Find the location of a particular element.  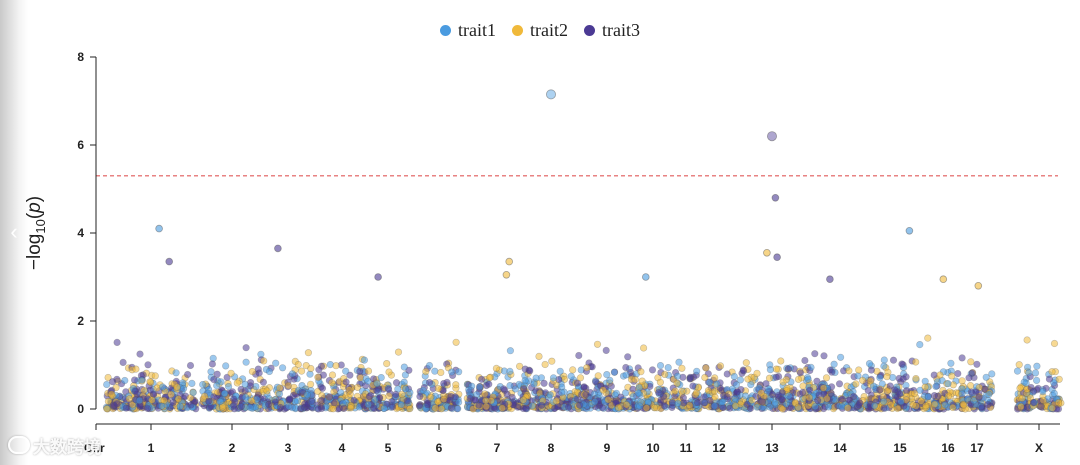

y-tick-label: 4 is located at coordinates (80, 233).